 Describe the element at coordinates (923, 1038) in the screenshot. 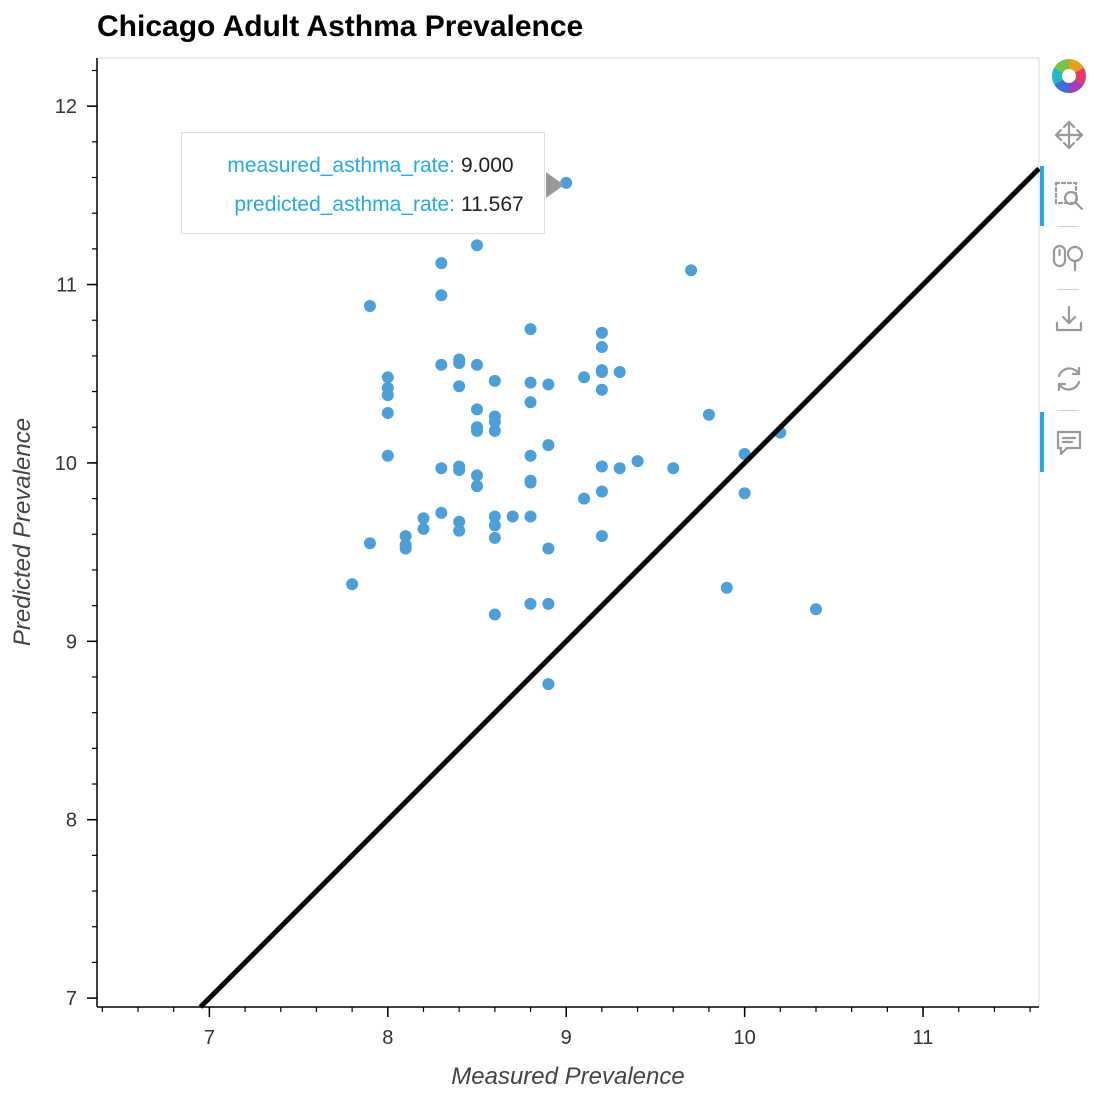

I see `x-tick-label: 11` at that location.